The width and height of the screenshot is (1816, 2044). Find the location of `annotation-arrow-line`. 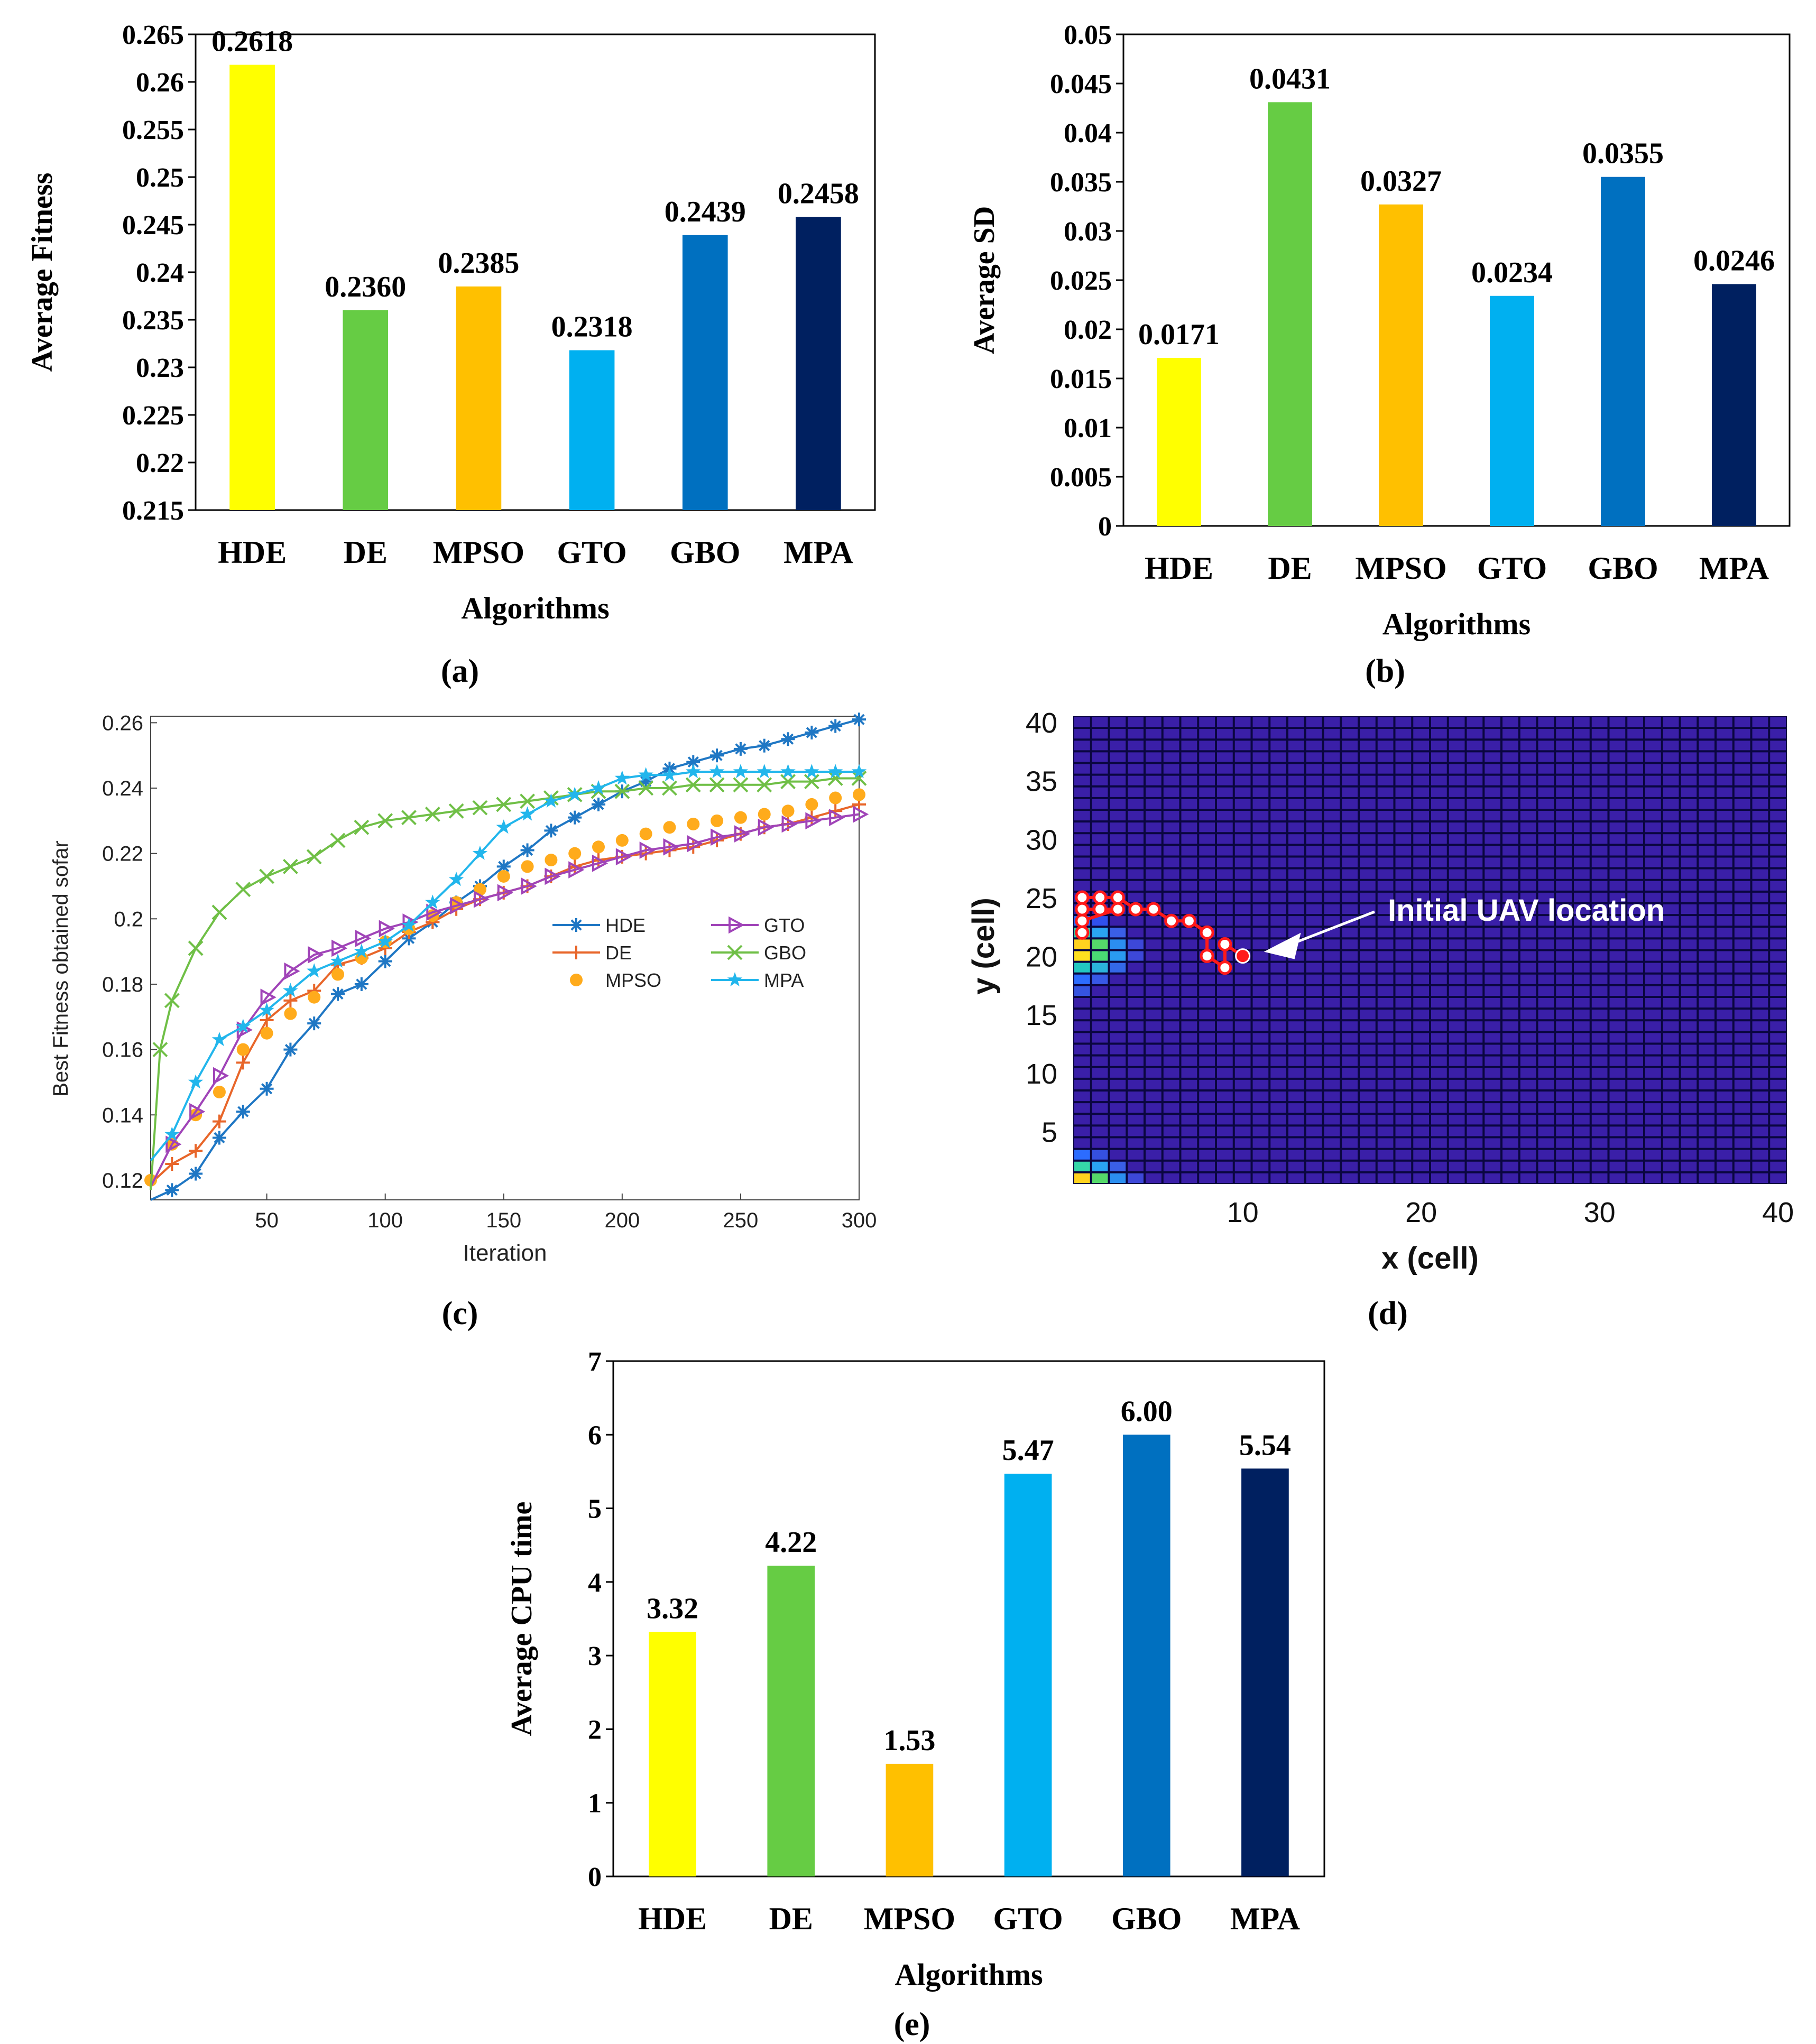

annotation-arrow-line is located at coordinates (1329, 929).